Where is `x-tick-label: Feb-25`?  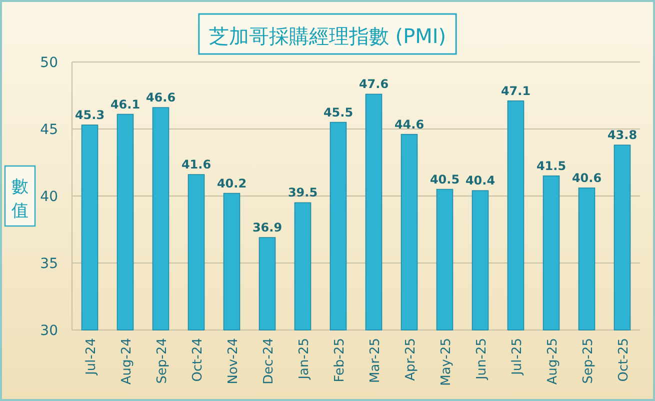
x-tick-label: Feb-25 is located at coordinates (340, 360).